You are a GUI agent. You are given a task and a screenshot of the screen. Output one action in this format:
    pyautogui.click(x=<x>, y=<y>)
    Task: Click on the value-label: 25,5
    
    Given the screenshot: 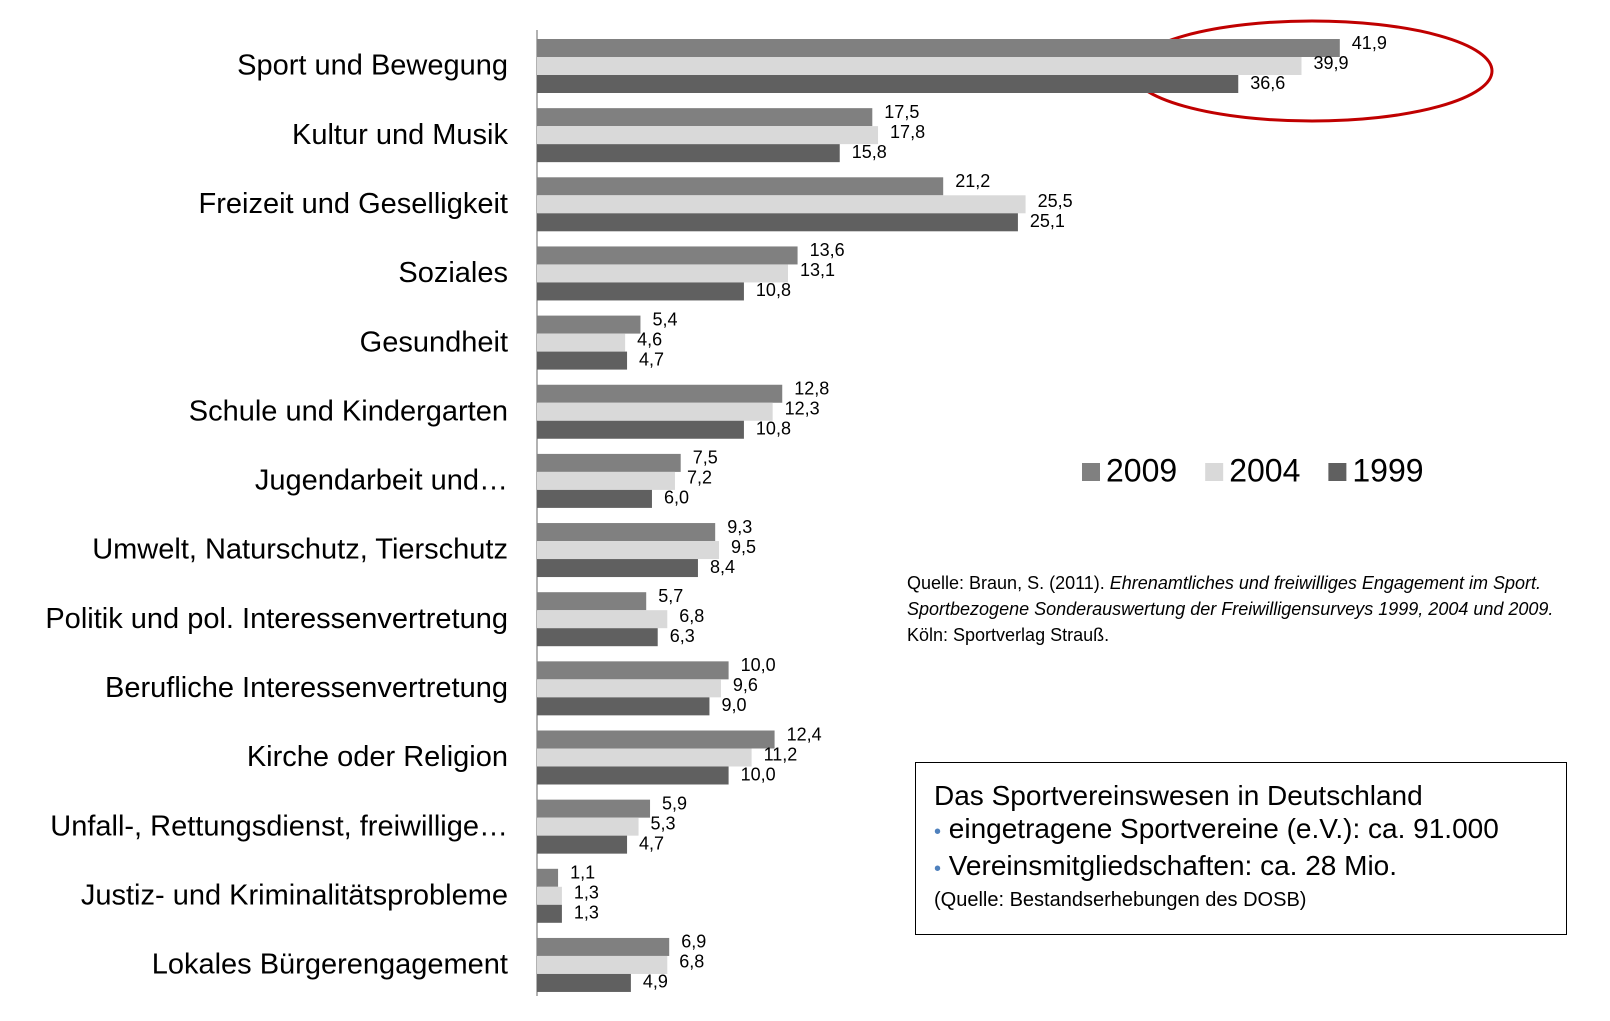 What is the action you would take?
    pyautogui.click(x=1055, y=201)
    